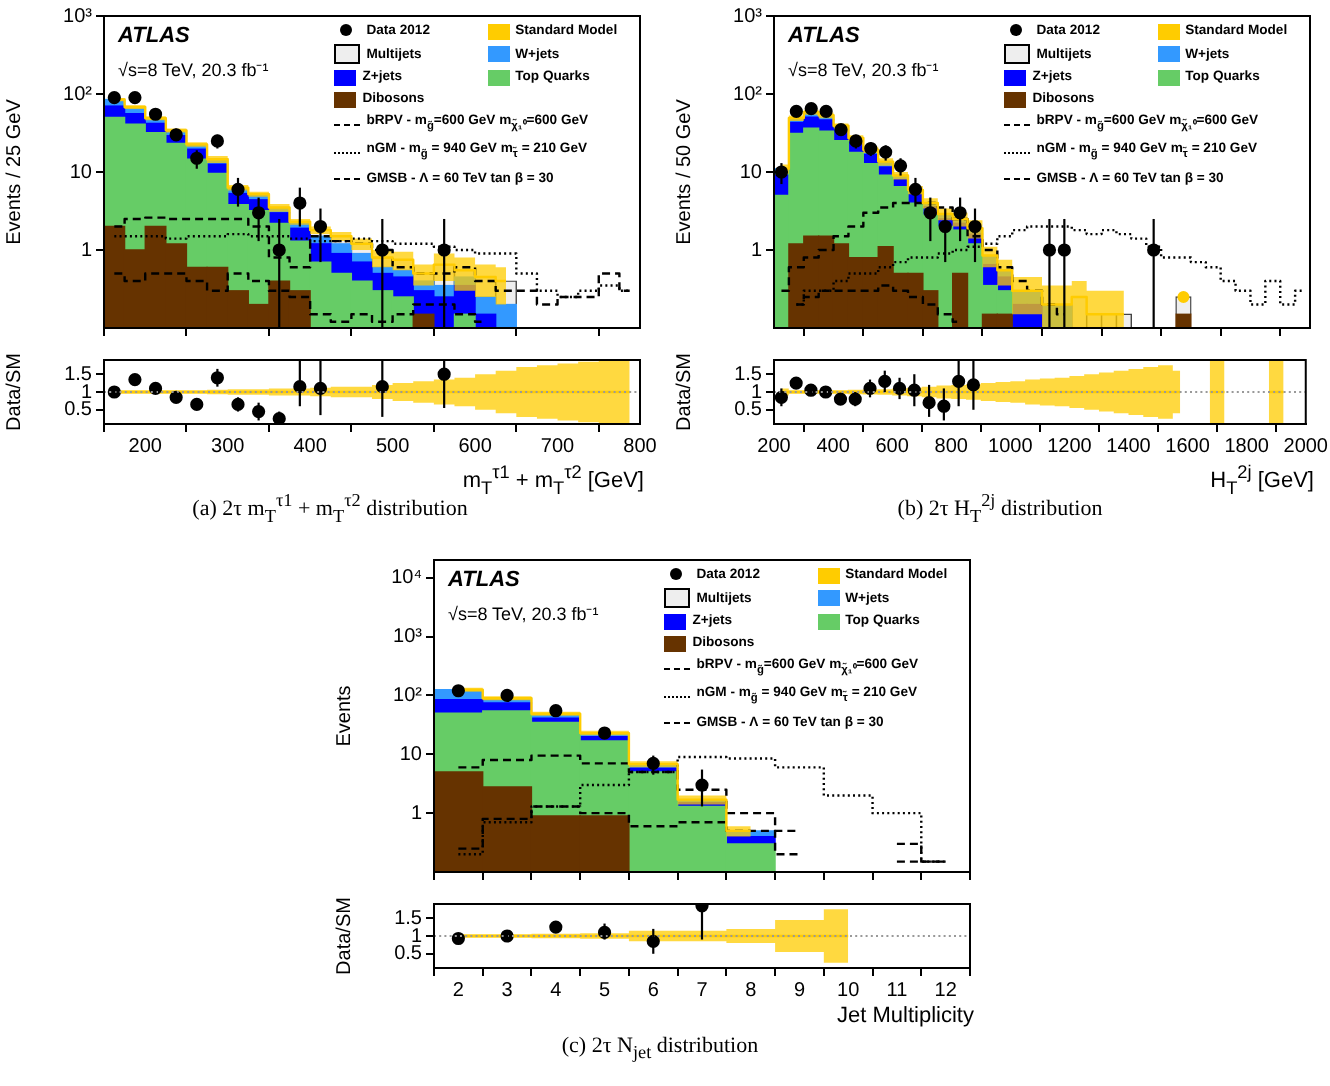  What do you see at coordinates (1070, 446) in the screenshot?
I see `x-tick-label: 1200` at bounding box center [1070, 446].